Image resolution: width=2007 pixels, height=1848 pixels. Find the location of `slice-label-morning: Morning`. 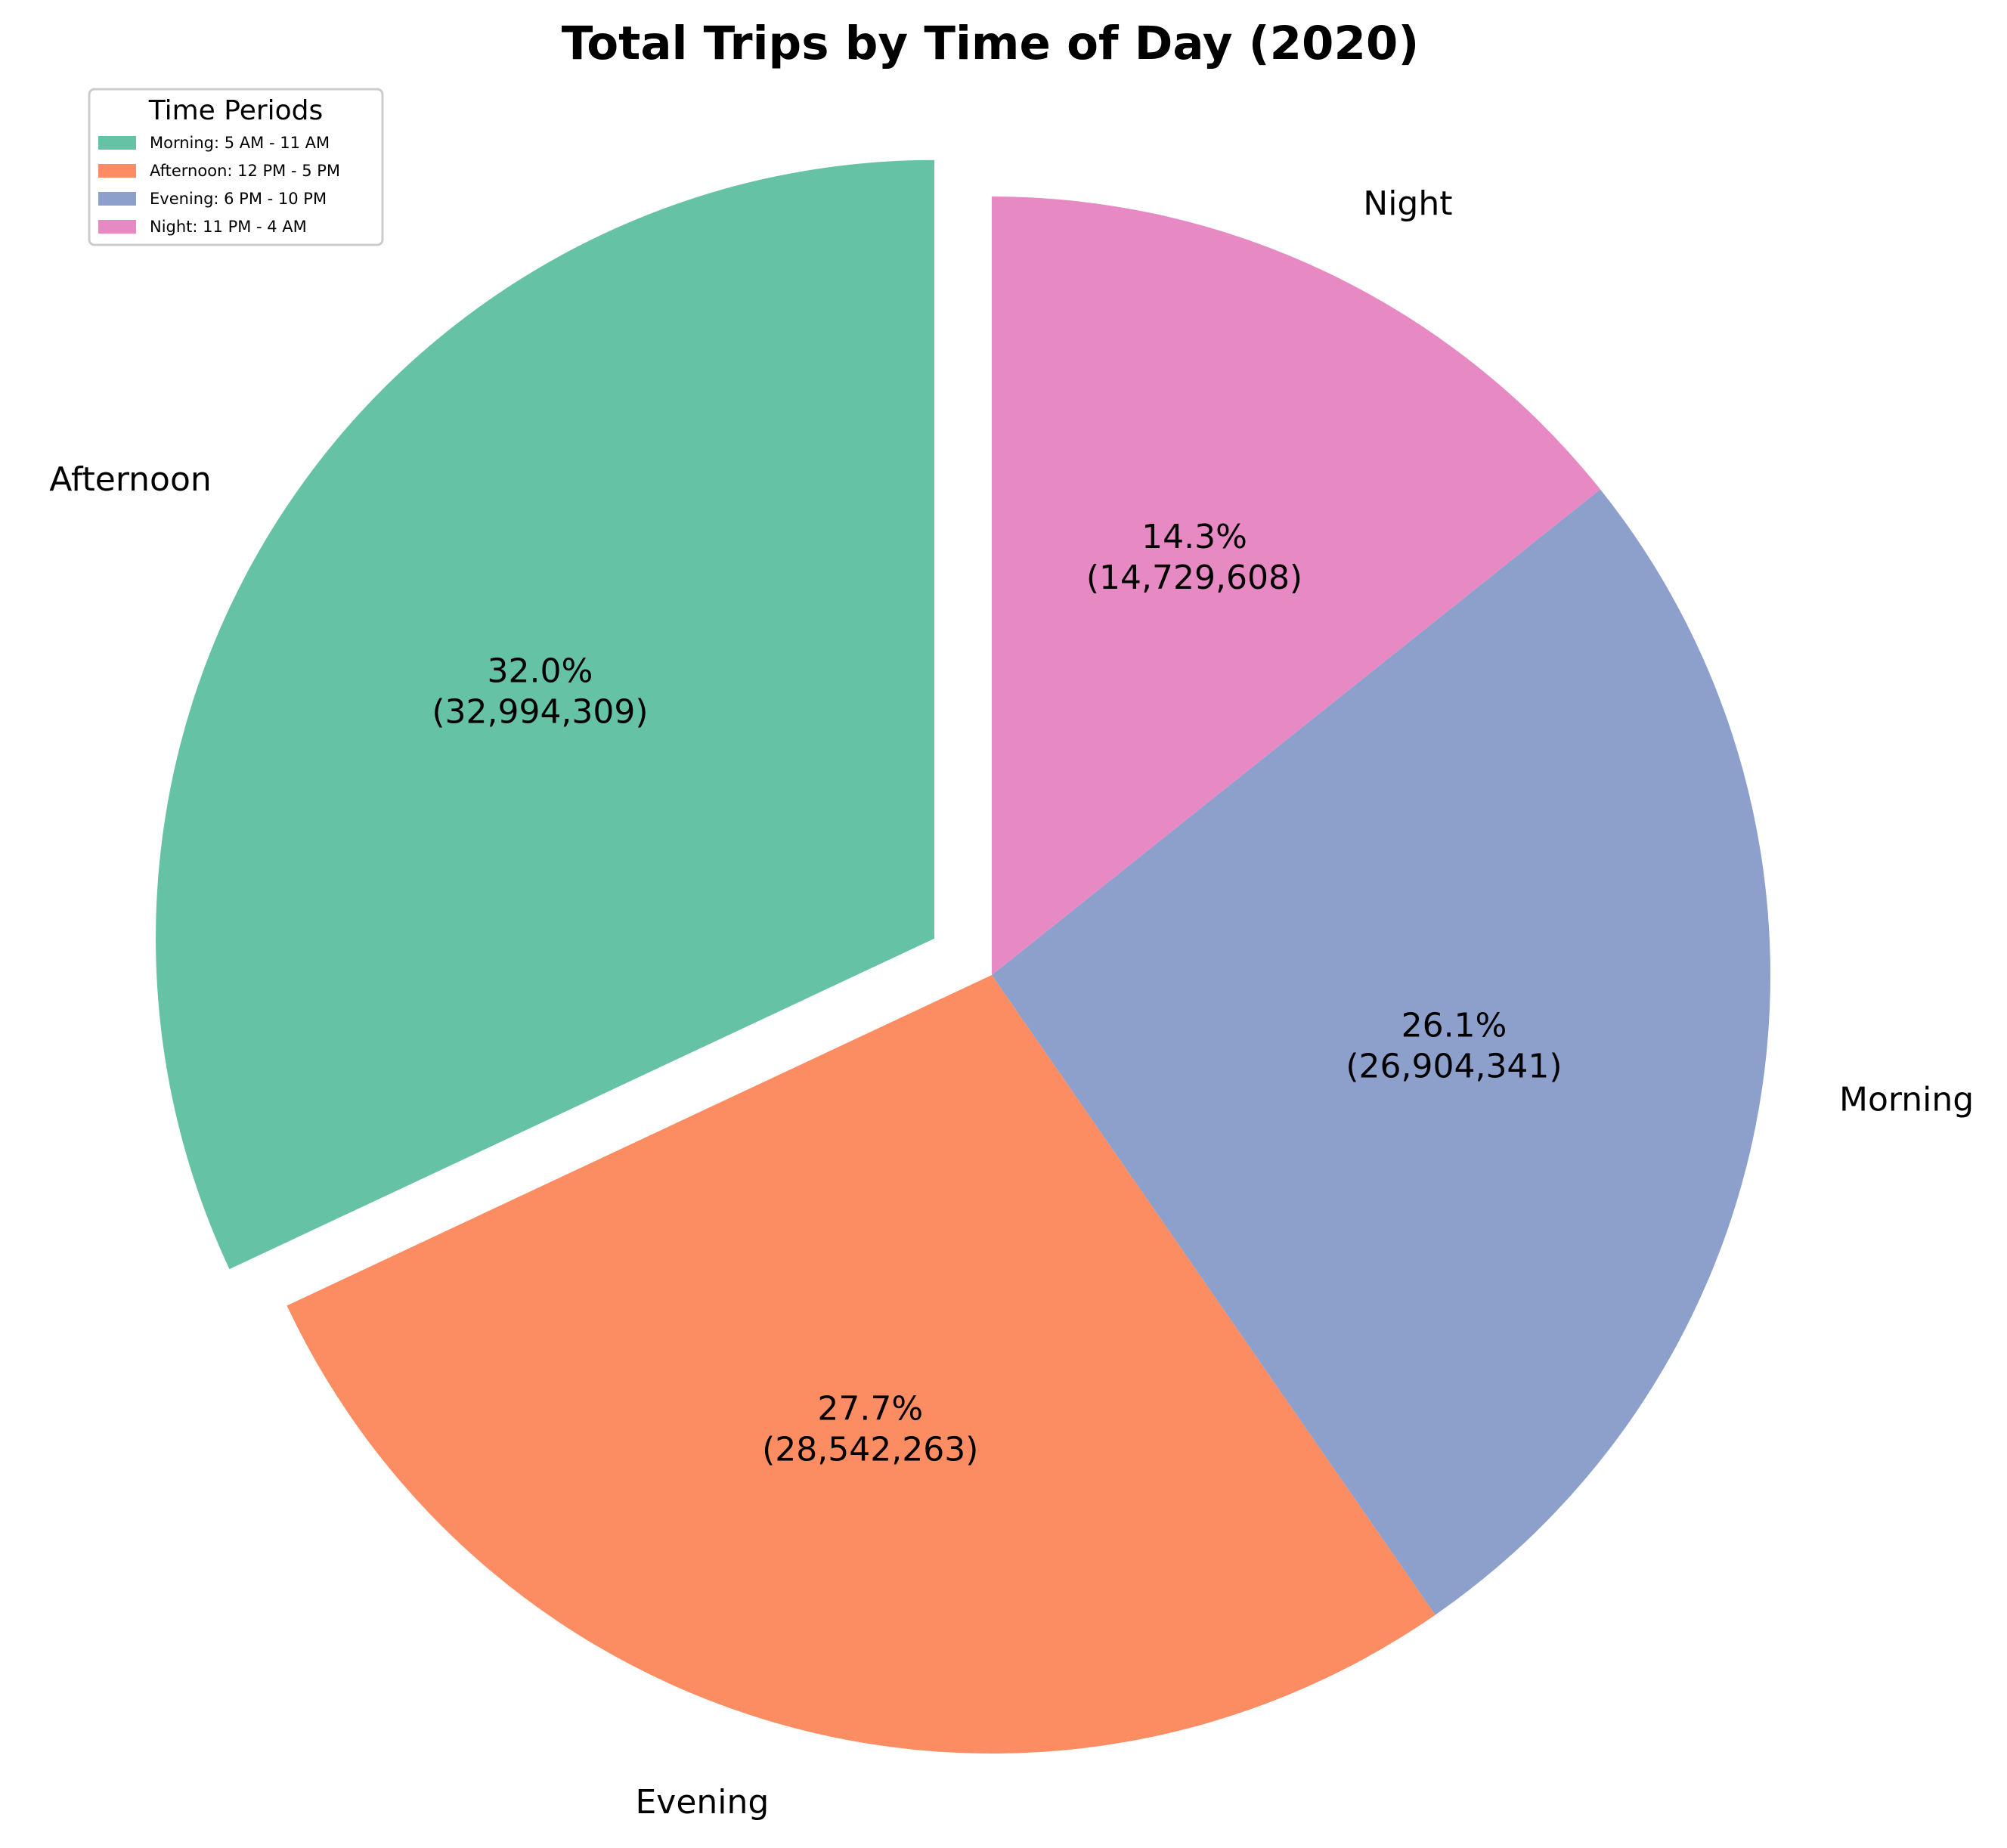

slice-label-morning: Morning is located at coordinates (1906, 1099).